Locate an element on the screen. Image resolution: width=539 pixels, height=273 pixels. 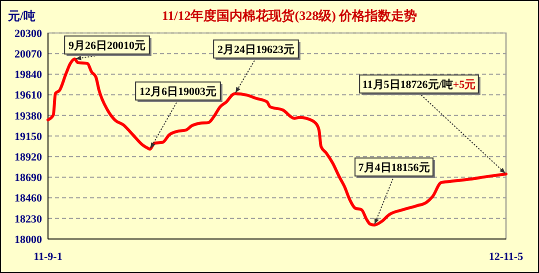
y-axis-title: 元/吨 is located at coordinates (21, 16).